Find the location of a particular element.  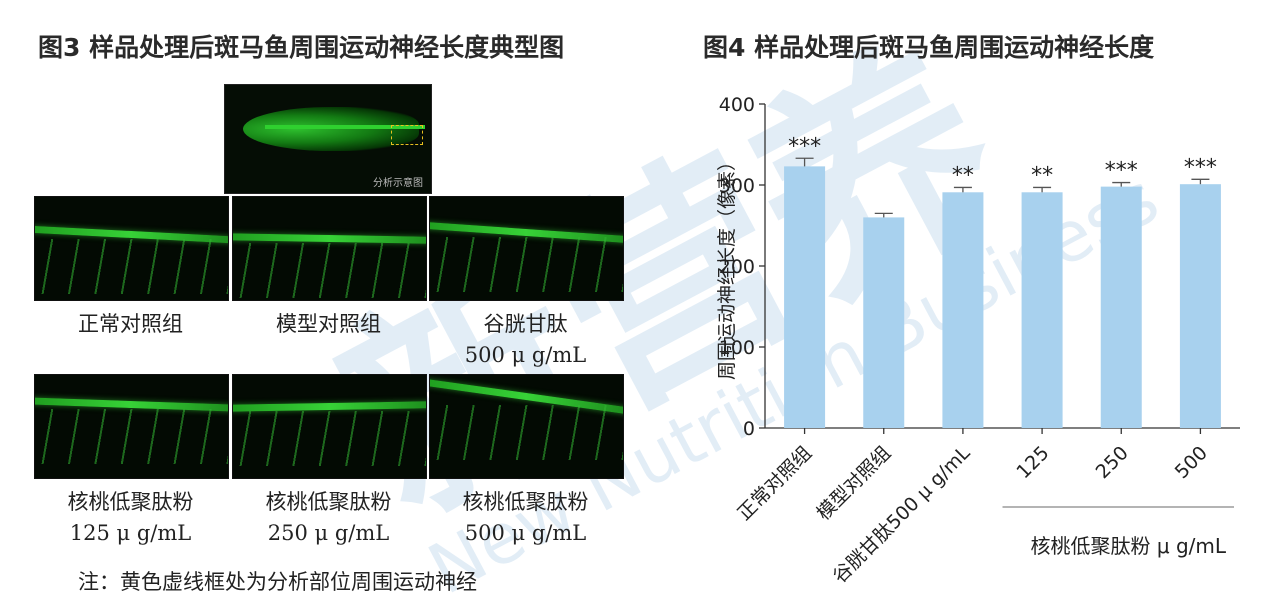

panel-caption-2-line1: 模型对照组 is located at coordinates (328, 324).